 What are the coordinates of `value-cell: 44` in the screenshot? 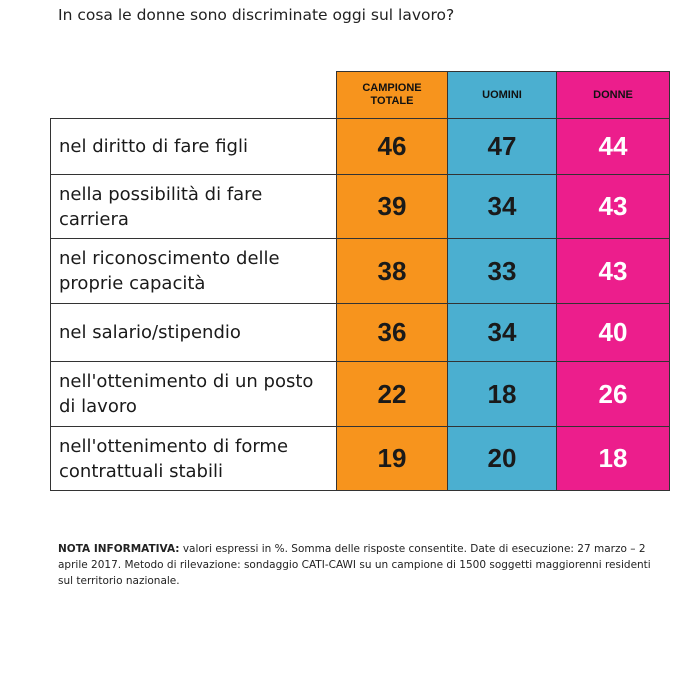 It's located at (613, 146).